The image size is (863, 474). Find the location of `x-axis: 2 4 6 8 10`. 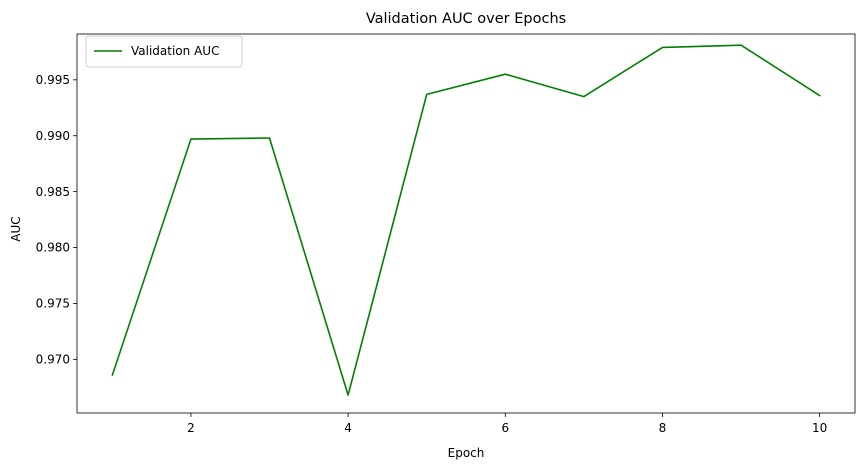

x-axis: 2 4 6 8 10 is located at coordinates (507, 424).